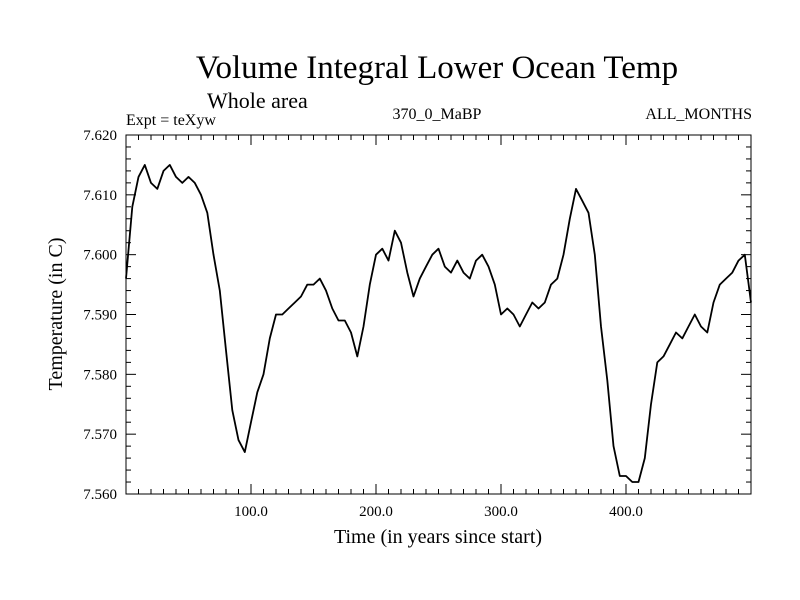 The width and height of the screenshot is (800, 600). I want to click on y-tick-label: 7.610, so click(100, 196).